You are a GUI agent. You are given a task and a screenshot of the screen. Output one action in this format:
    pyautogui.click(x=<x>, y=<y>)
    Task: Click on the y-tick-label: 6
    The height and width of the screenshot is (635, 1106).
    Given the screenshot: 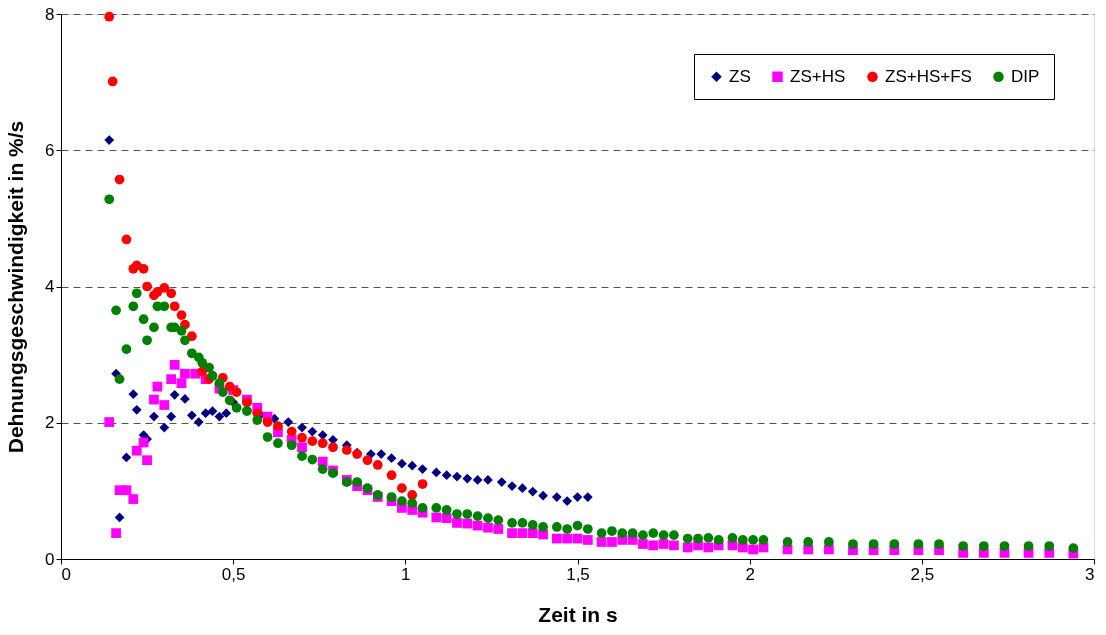 What is the action you would take?
    pyautogui.click(x=50, y=150)
    